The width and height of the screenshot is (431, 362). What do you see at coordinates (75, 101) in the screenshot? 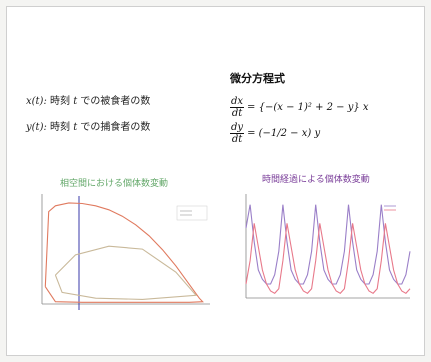
I see `x-t: t` at bounding box center [75, 101].